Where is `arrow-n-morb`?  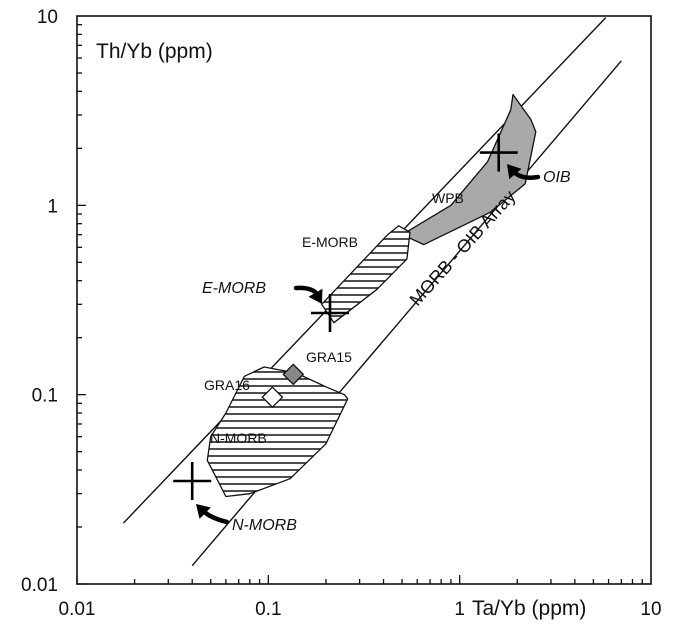 arrow-n-morb is located at coordinates (213, 514).